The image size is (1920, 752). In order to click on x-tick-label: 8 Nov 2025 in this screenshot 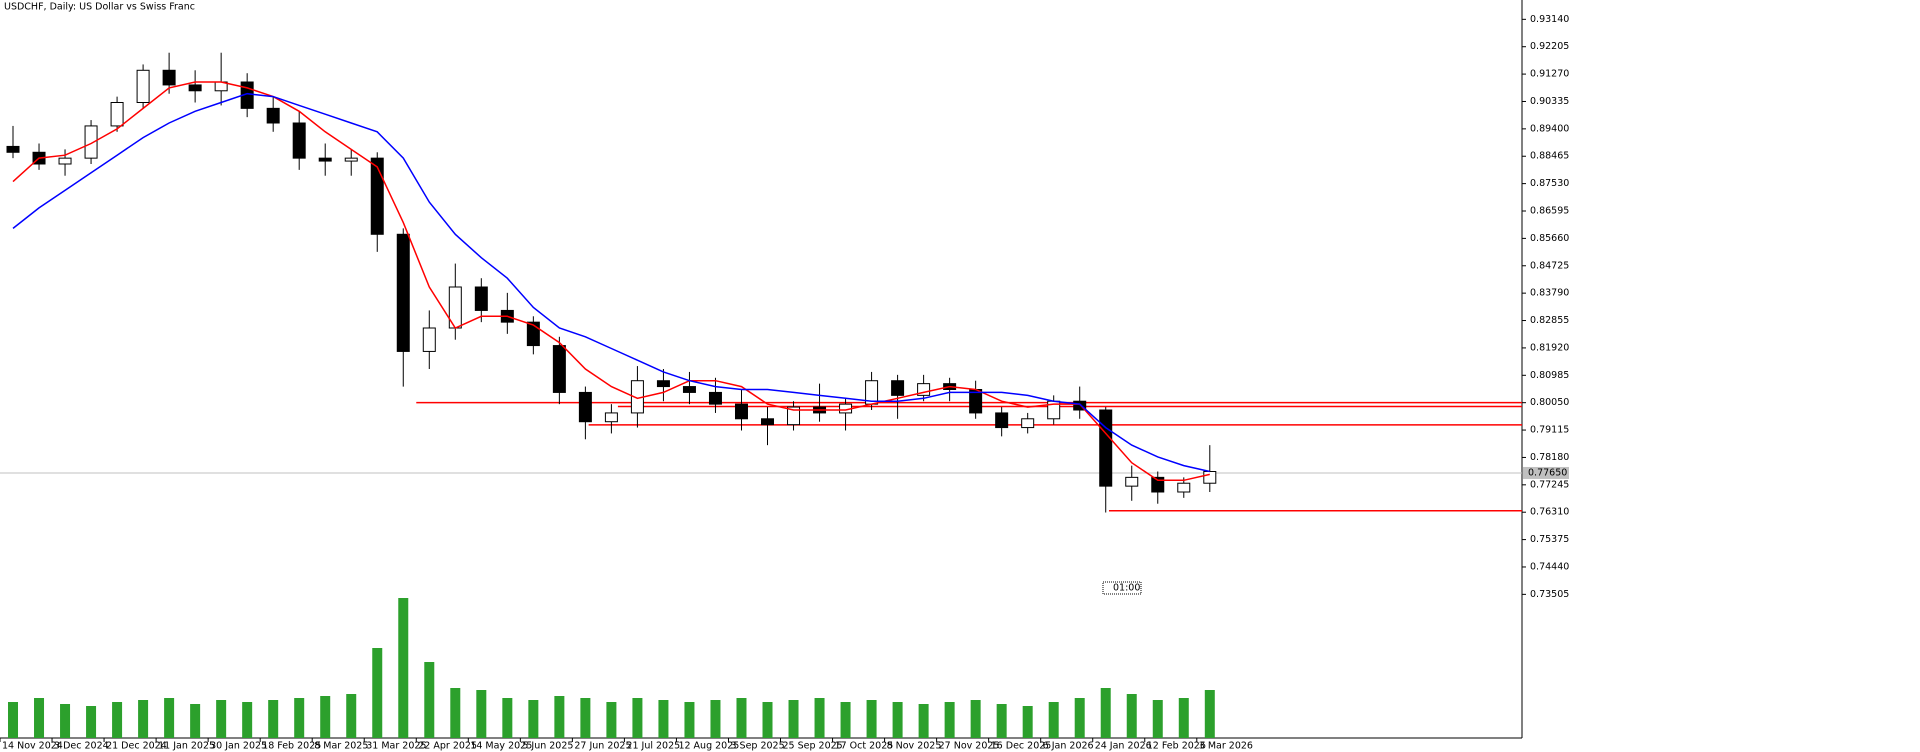, I will do `click(914, 746)`.